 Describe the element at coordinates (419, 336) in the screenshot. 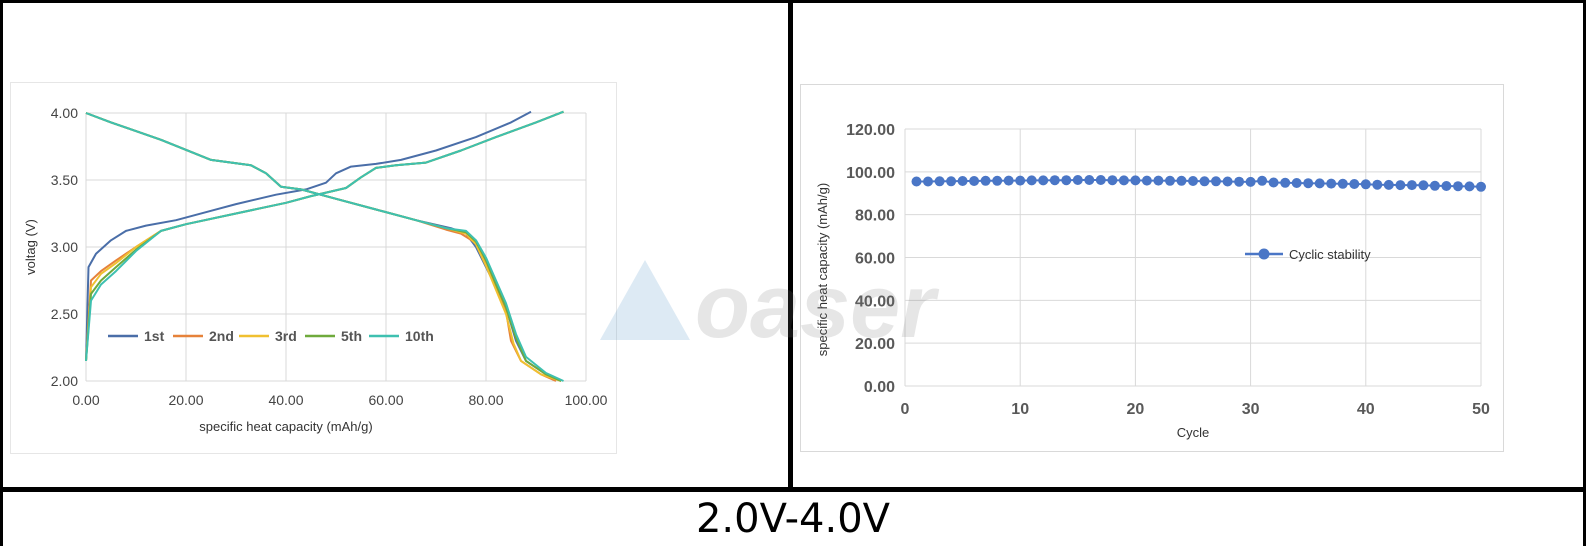

I see `legend-label-10th: 10th` at that location.